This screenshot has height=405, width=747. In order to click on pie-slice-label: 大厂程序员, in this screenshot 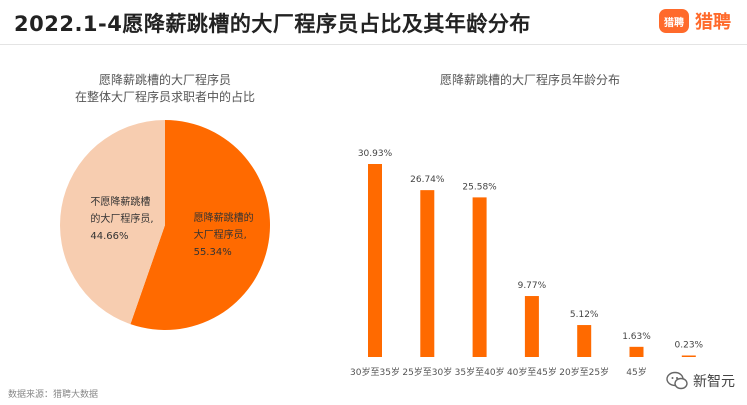, I will do `click(220, 234)`.